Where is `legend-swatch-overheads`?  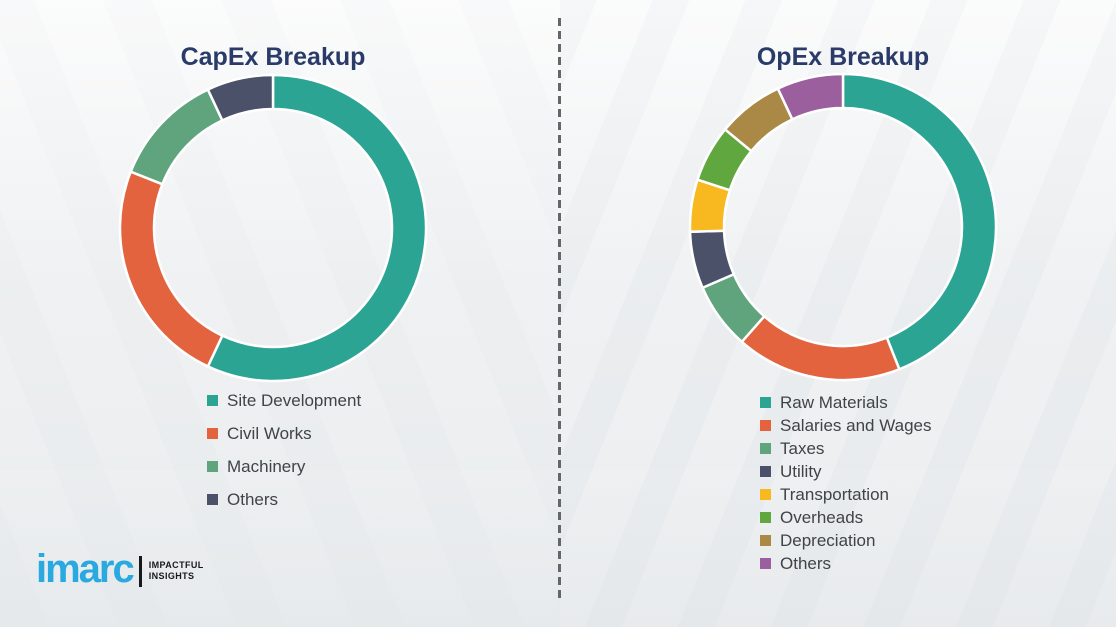
legend-swatch-overheads is located at coordinates (765, 517).